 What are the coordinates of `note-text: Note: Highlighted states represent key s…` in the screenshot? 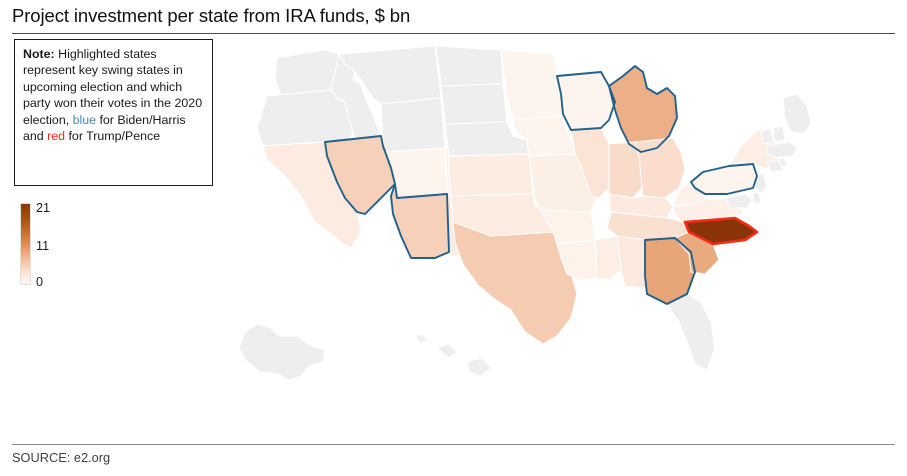 It's located at (114, 95).